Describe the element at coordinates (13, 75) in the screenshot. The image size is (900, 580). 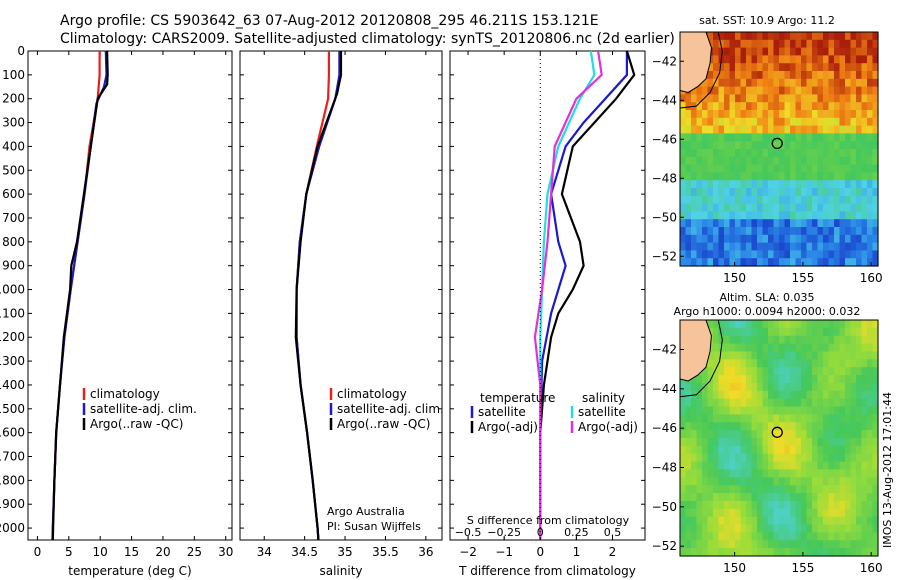
I see `depth-tick-label: 100` at that location.